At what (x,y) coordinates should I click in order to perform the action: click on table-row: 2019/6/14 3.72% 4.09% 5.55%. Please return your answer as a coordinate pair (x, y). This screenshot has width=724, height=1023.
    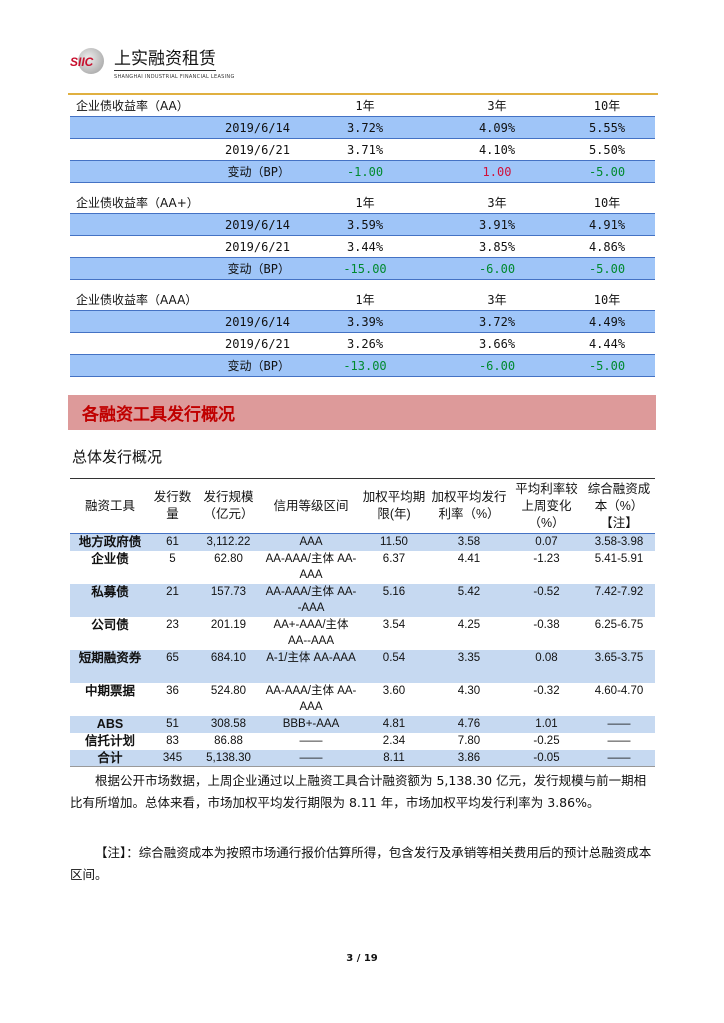
    Looking at the image, I should click on (362, 128).